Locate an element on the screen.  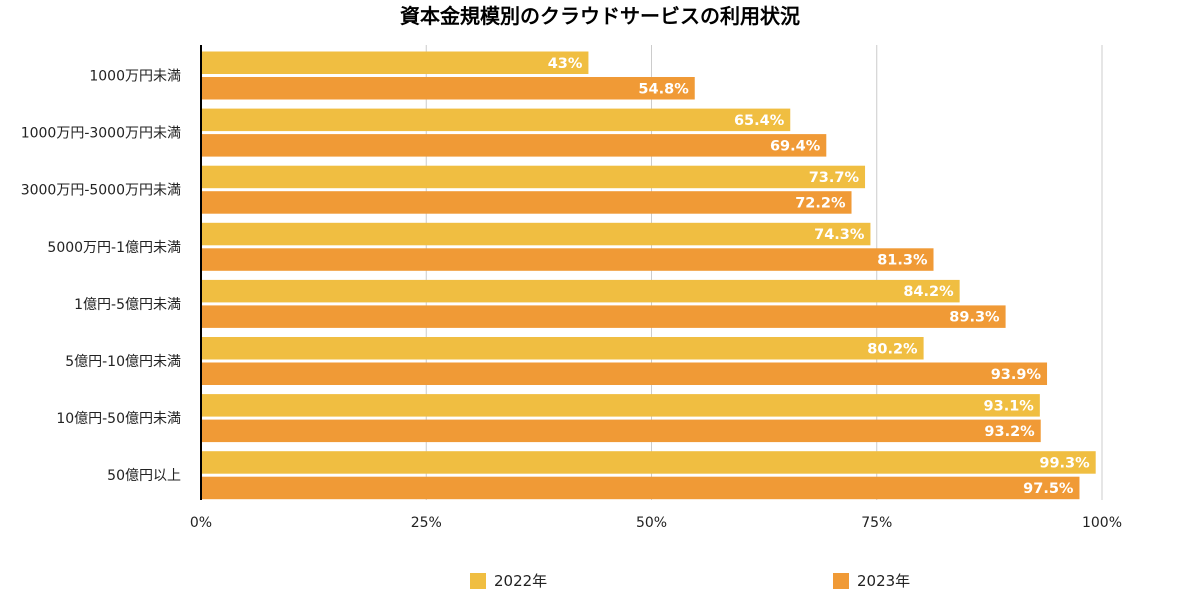
legend-label-2022: 2022年 is located at coordinates (521, 581).